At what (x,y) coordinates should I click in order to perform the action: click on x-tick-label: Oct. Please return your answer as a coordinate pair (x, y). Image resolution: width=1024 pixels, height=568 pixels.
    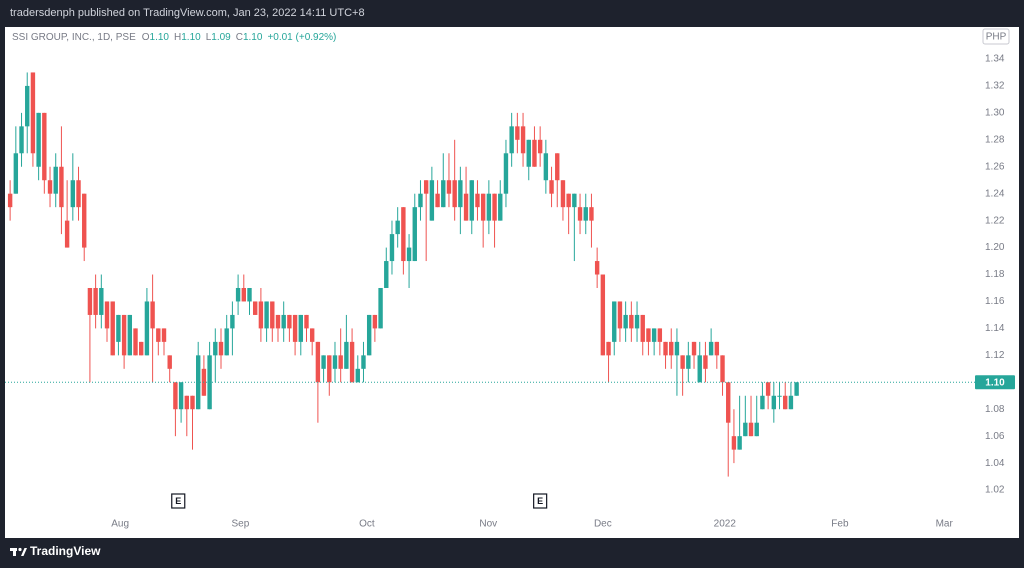
    Looking at the image, I should click on (367, 524).